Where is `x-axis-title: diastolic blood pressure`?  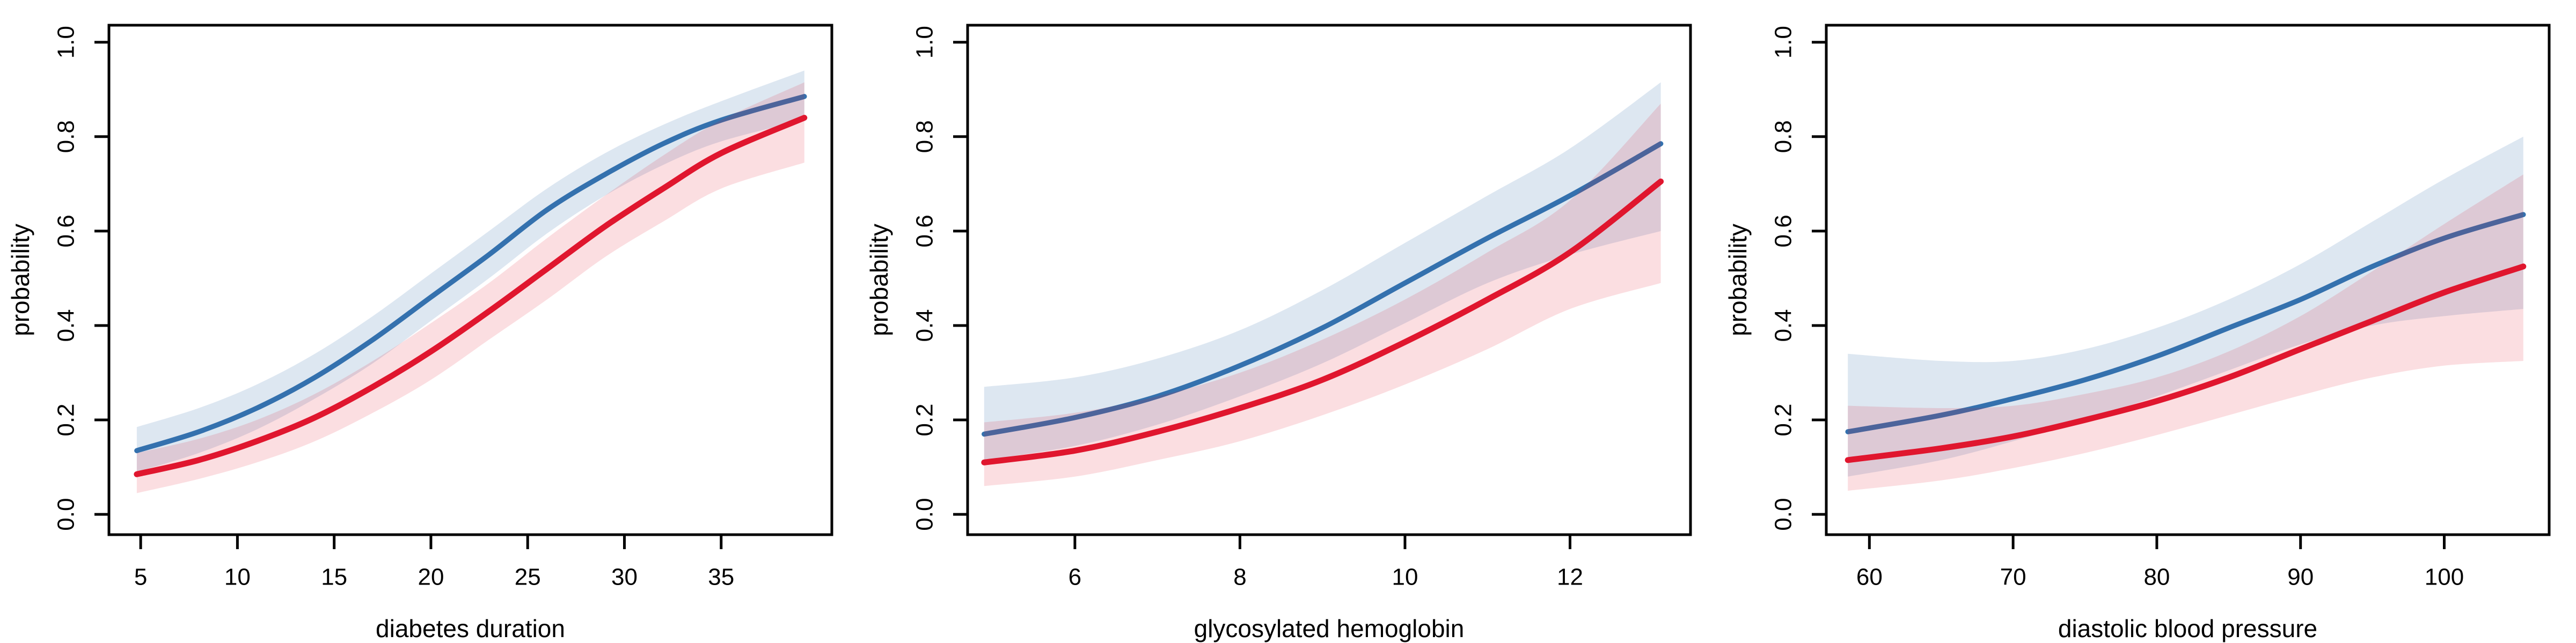
x-axis-title: diastolic blood pressure is located at coordinates (2187, 629).